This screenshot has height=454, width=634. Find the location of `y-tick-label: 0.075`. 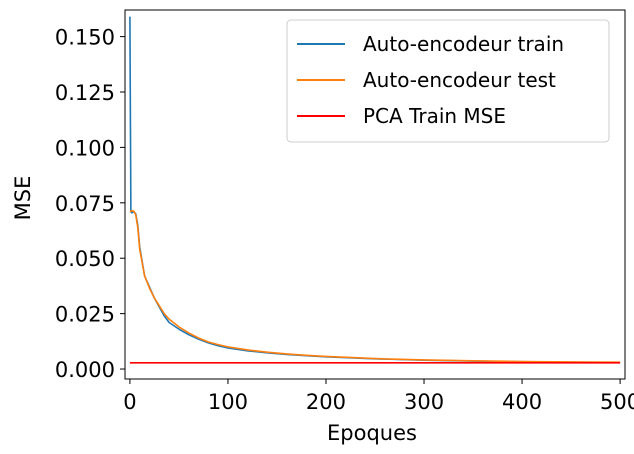

y-tick-label: 0.075 is located at coordinates (85, 204).